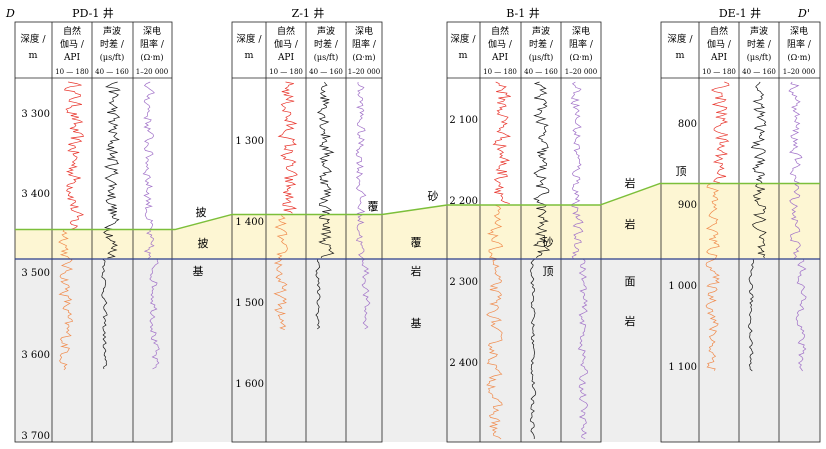 Image resolution: width=826 pixels, height=449 pixels. What do you see at coordinates (35, 194) in the screenshot?
I see `depth-tick-label: 3 400` at bounding box center [35, 194].